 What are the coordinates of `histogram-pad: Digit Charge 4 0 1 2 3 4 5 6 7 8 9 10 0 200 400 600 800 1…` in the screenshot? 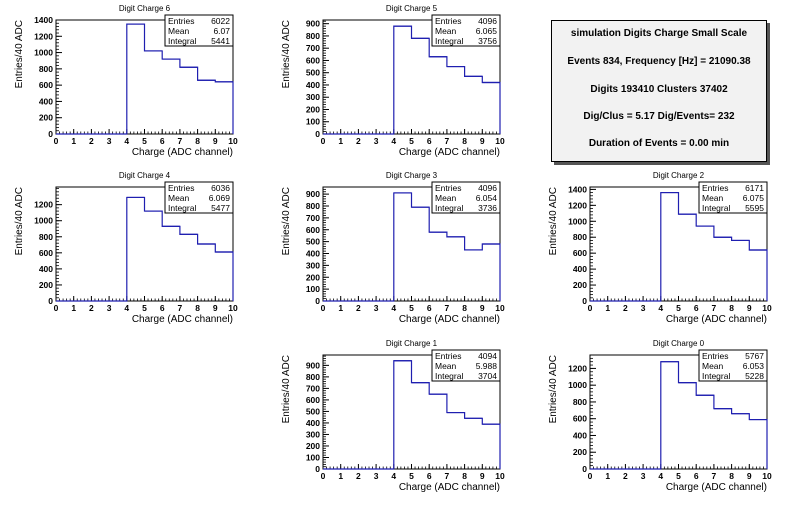 It's located at (126, 248).